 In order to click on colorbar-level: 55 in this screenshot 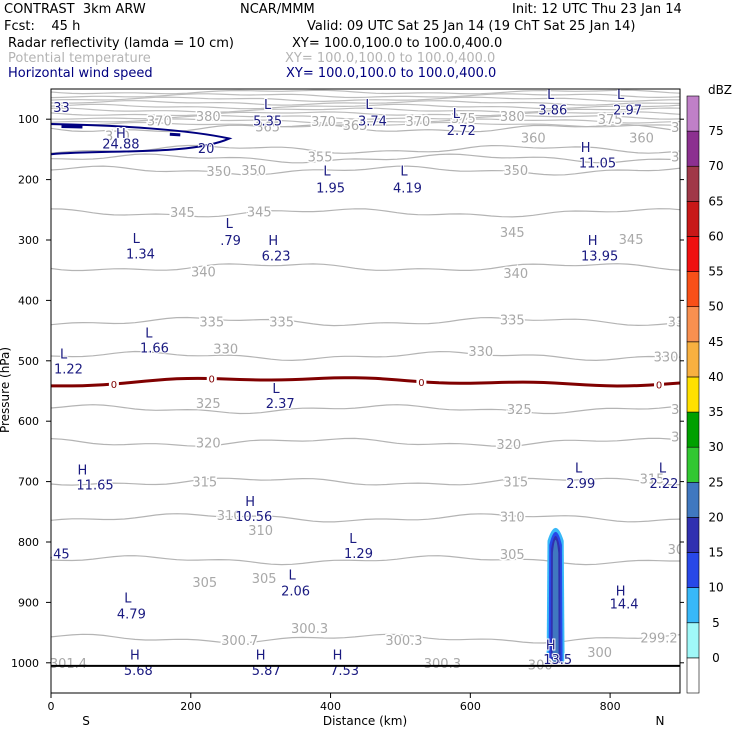, I will do `click(715, 272)`.